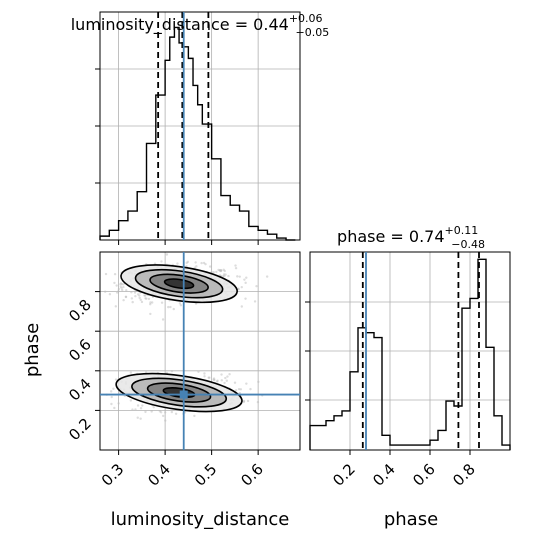  I want to click on scatter-ytick-label: 0.2, so click(80, 430).